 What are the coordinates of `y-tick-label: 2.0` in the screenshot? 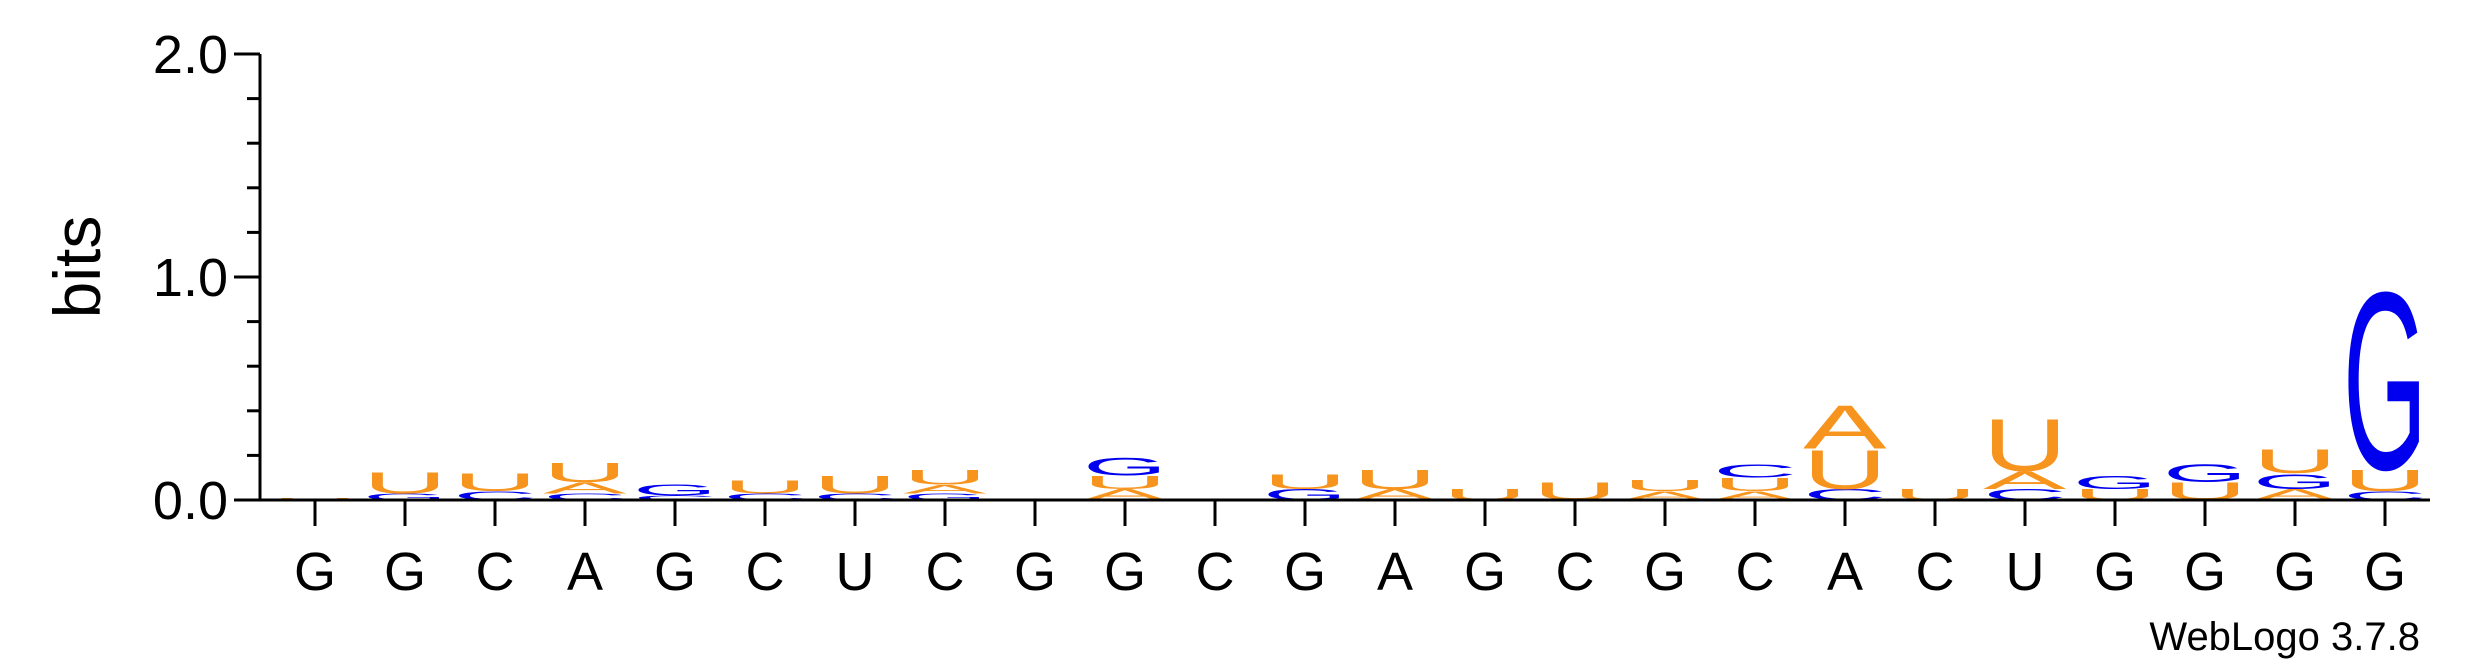 It's located at (190, 55).